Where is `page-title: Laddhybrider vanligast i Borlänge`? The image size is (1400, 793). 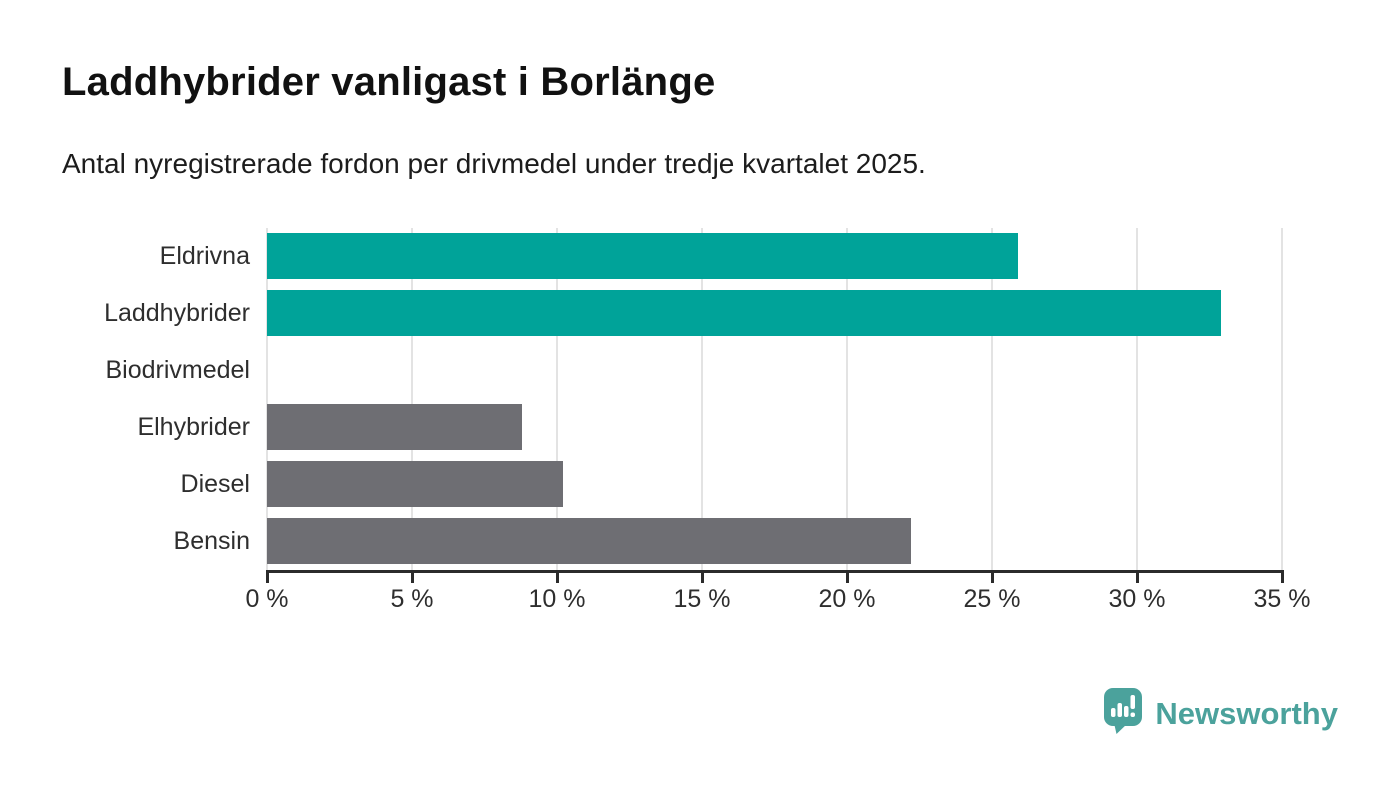 page-title: Laddhybrider vanligast i Borlänge is located at coordinates (389, 82).